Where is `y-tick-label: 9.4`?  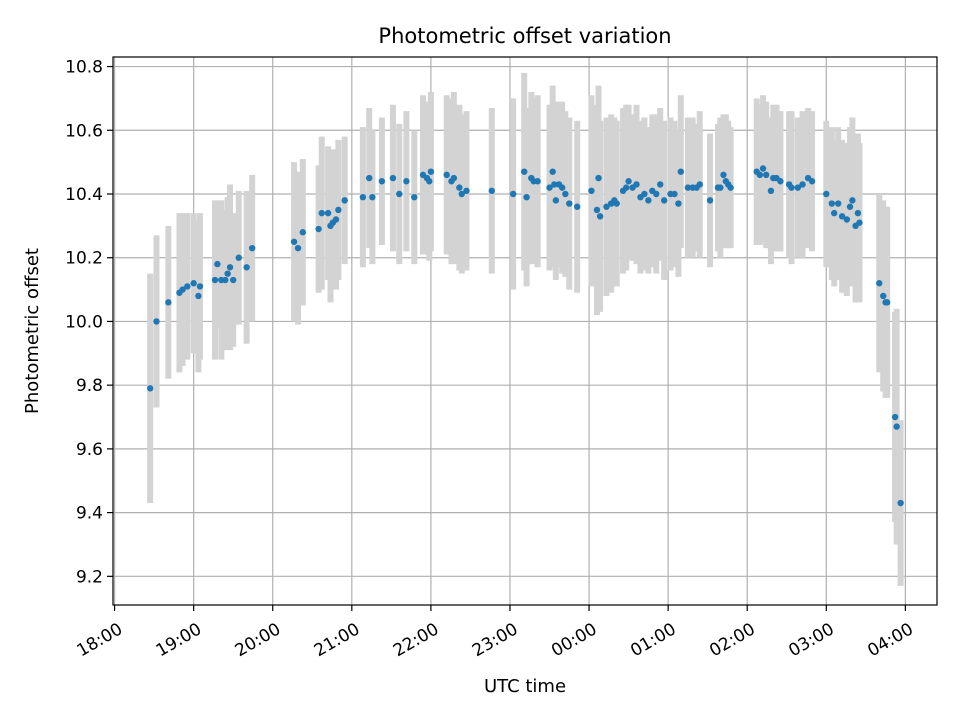 y-tick-label: 9.4 is located at coordinates (89, 514).